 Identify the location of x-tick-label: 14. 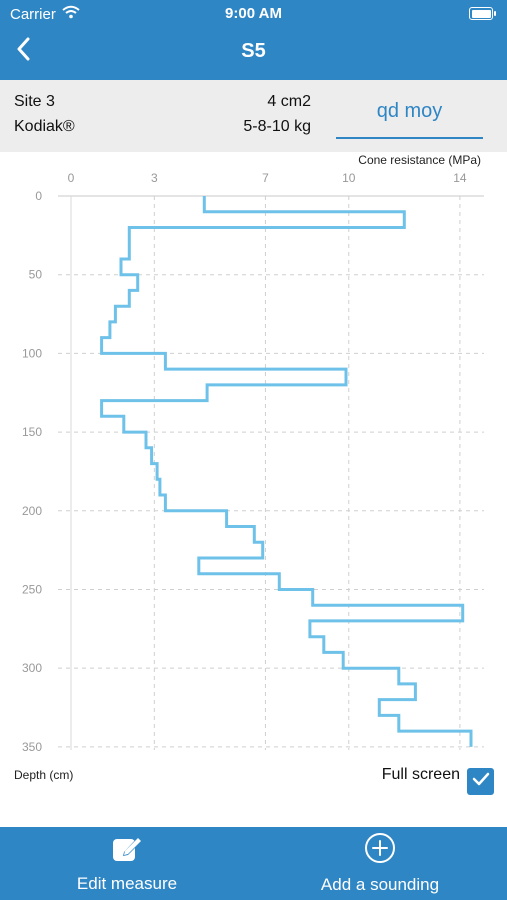
(460, 178).